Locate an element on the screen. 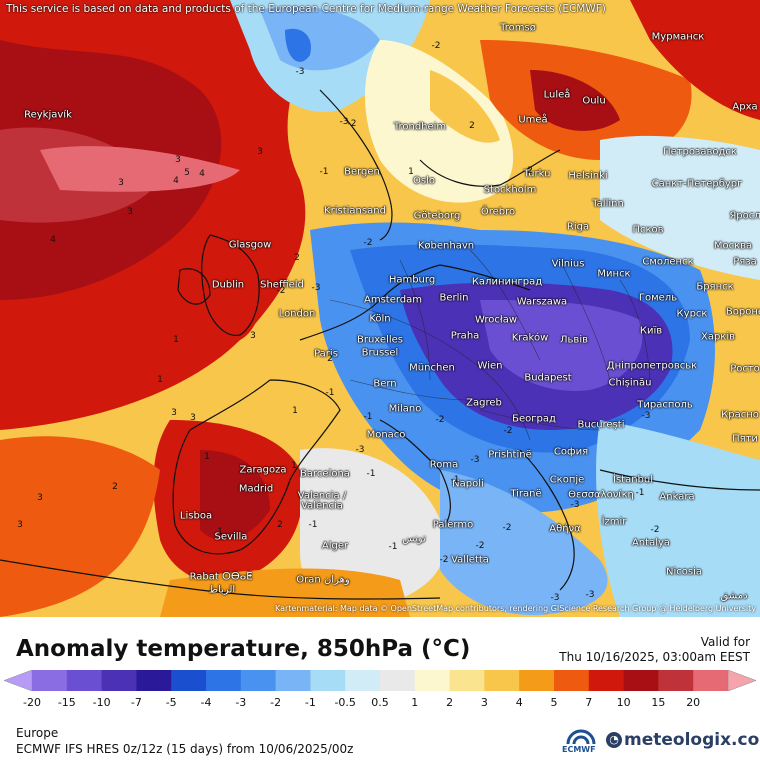 The width and height of the screenshot is (760, 760). city-name: Калининград is located at coordinates (507, 282).